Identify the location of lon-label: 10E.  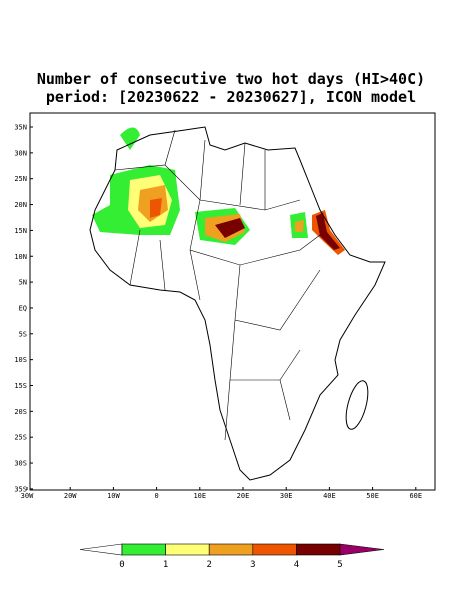
(199, 496).